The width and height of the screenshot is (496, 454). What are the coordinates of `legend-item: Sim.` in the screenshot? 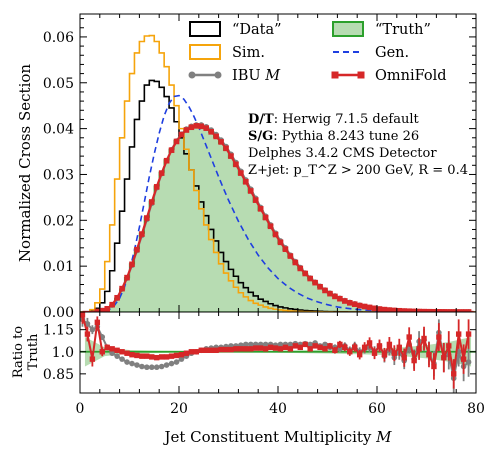 It's located at (227, 52).